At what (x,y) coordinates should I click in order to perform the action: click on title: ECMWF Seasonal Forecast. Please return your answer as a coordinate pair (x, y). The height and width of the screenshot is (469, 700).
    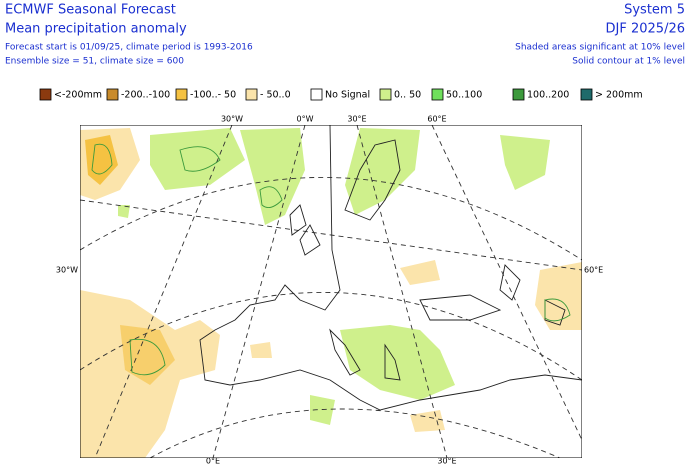
    Looking at the image, I should click on (90, 10).